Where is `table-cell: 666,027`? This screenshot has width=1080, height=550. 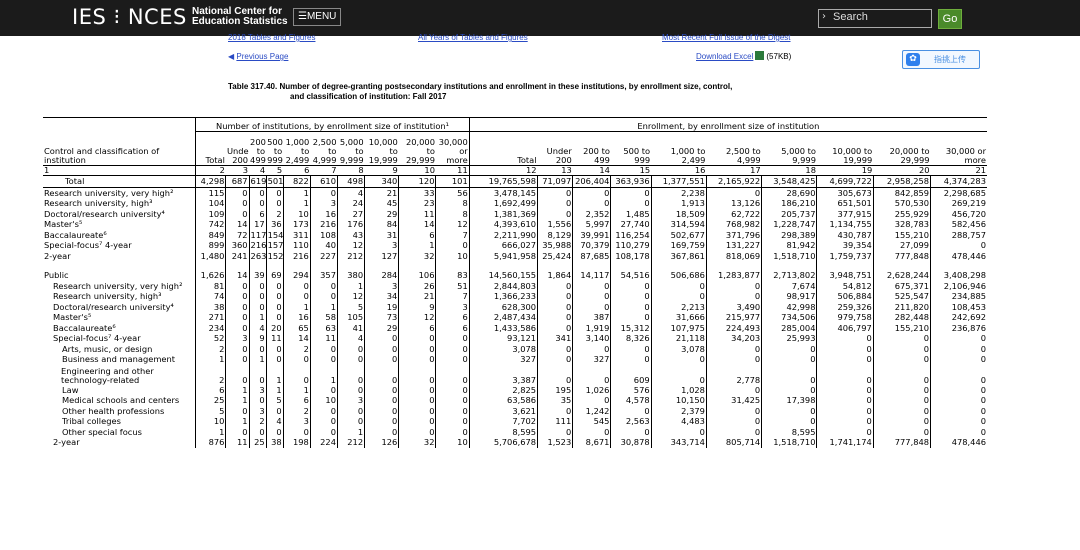
table-cell: 666,027 is located at coordinates (503, 245).